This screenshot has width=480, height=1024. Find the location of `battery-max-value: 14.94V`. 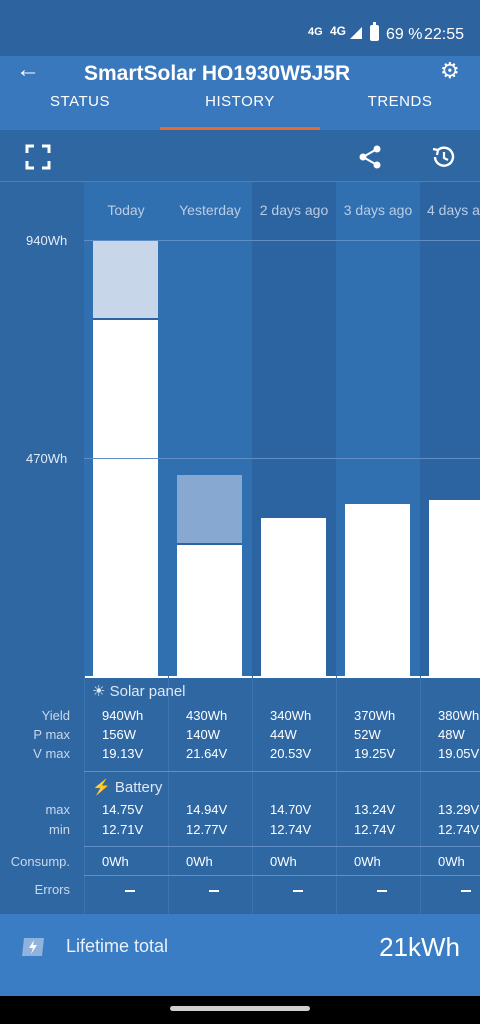

battery-max-value: 14.94V is located at coordinates (207, 809).